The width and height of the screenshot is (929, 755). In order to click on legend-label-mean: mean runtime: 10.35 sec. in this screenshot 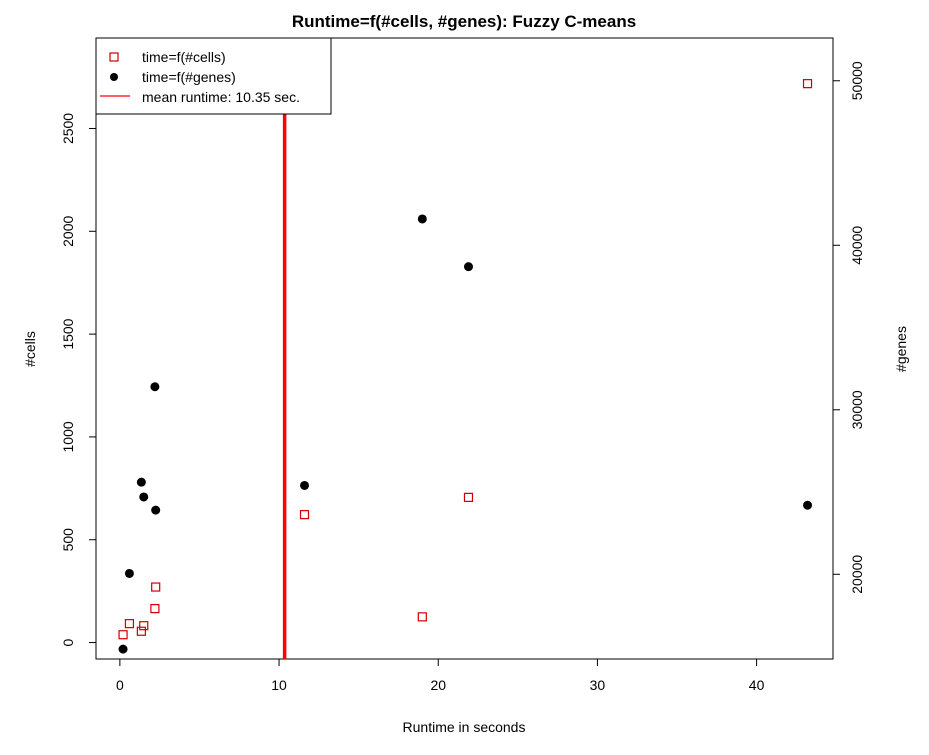, I will do `click(221, 97)`.